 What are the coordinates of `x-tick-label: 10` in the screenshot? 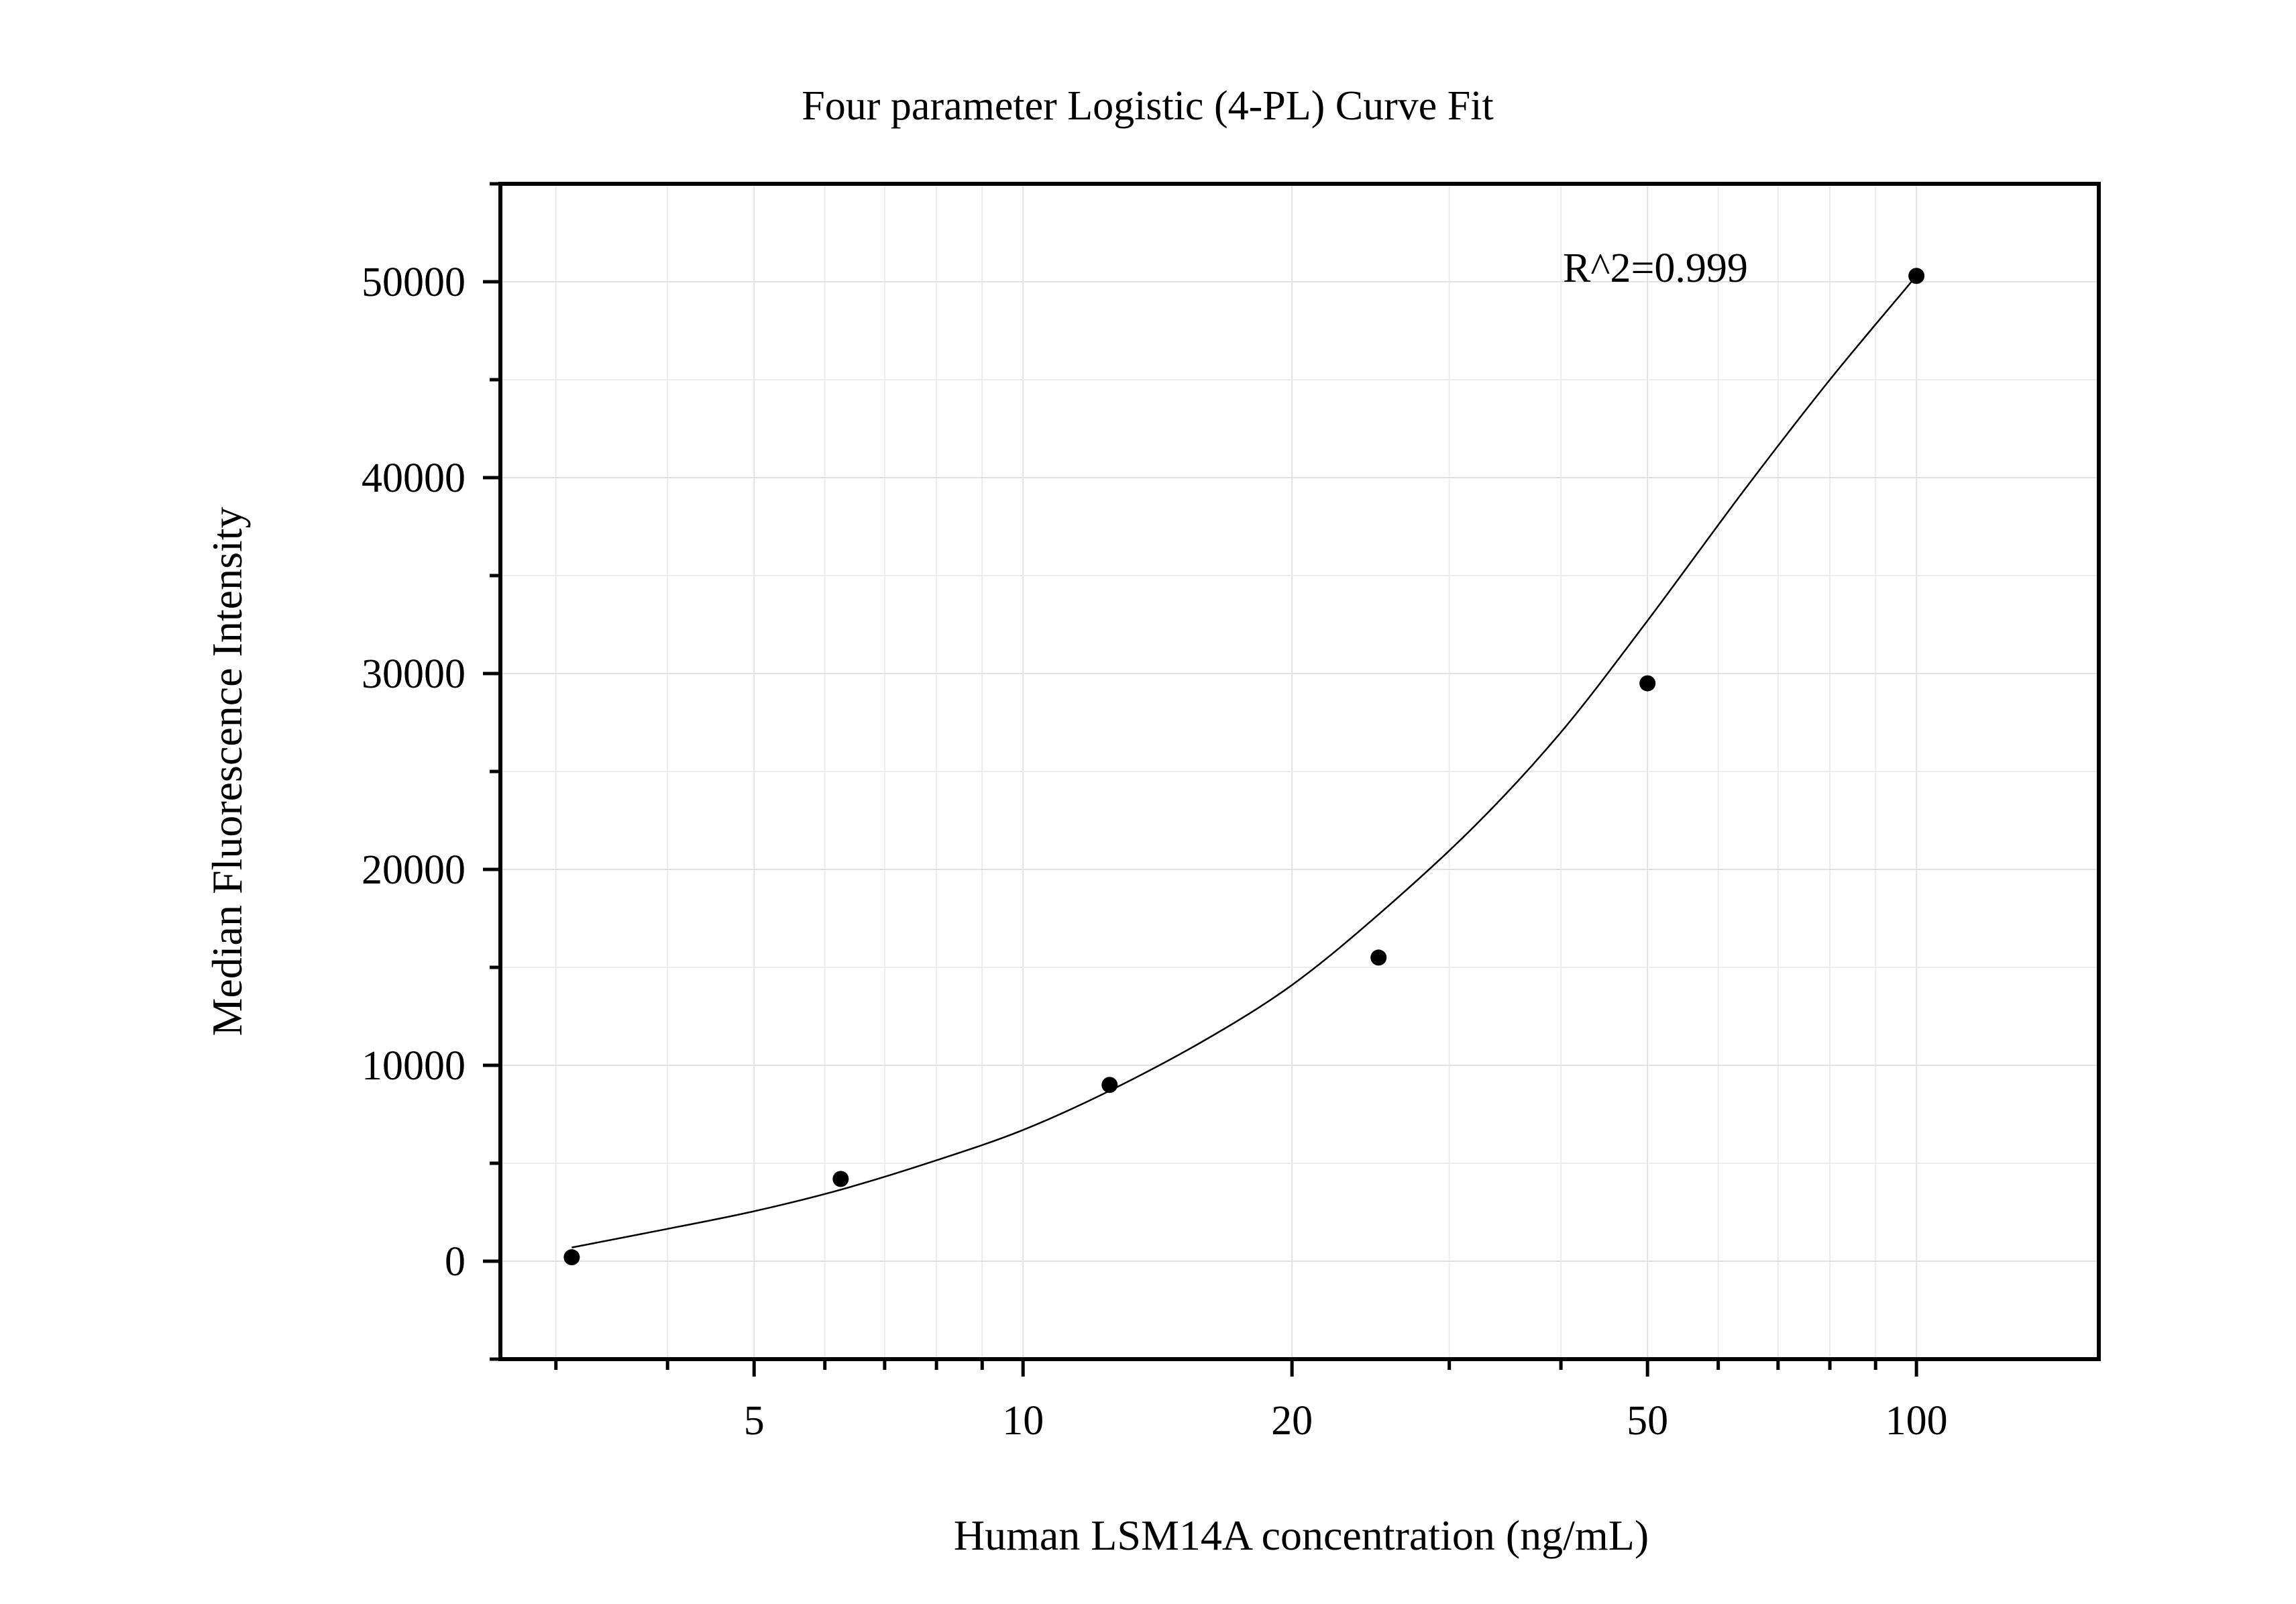 It's located at (1023, 1421).